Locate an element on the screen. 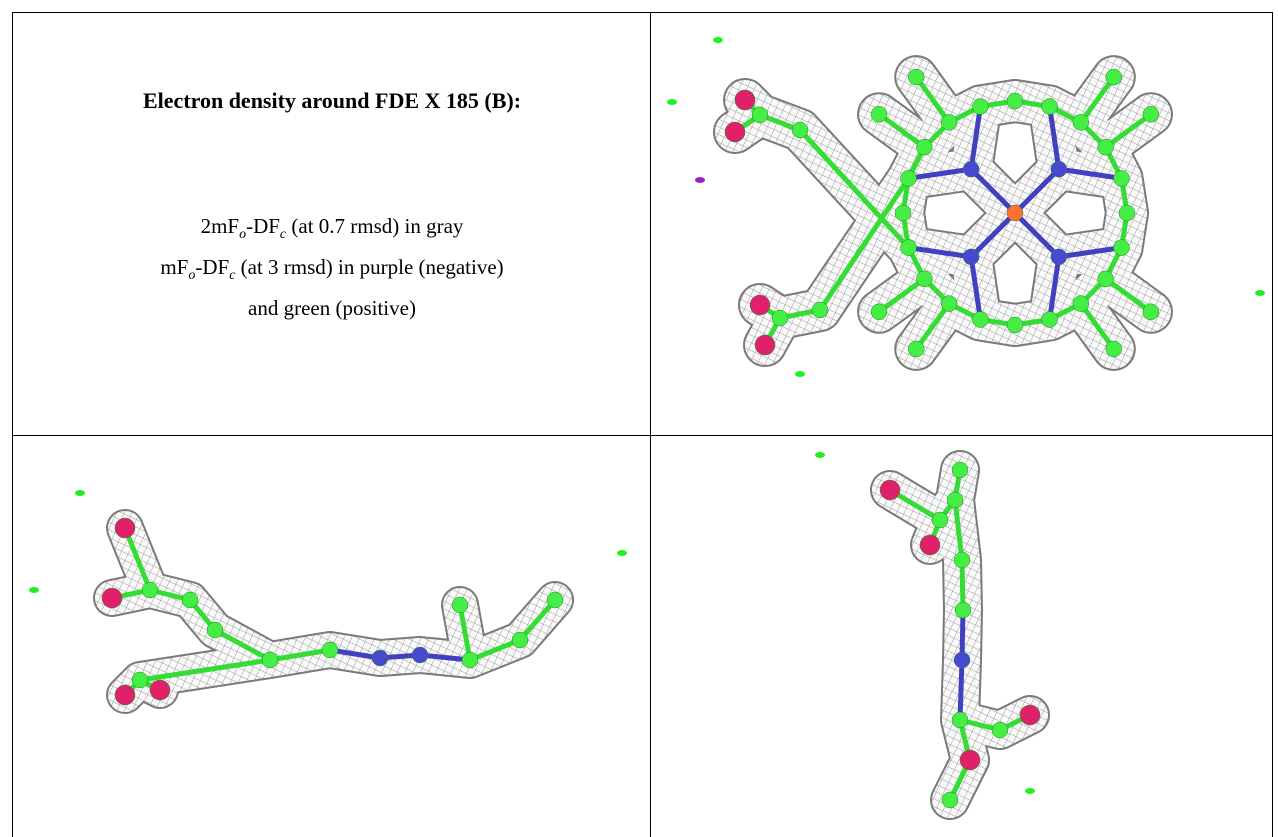 The image size is (1278, 837). legend-text: and green (positive) is located at coordinates (332, 308).